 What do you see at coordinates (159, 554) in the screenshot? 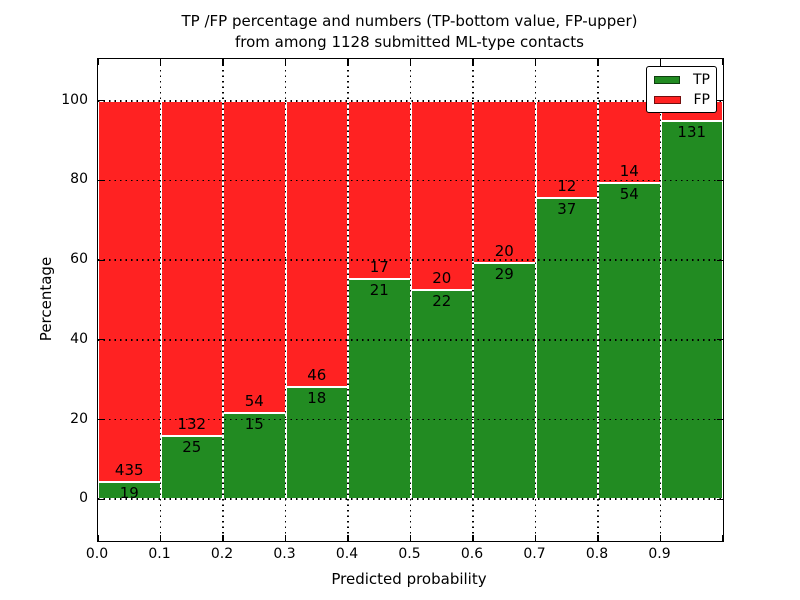
I see `x-tick-label: 0.1` at bounding box center [159, 554].